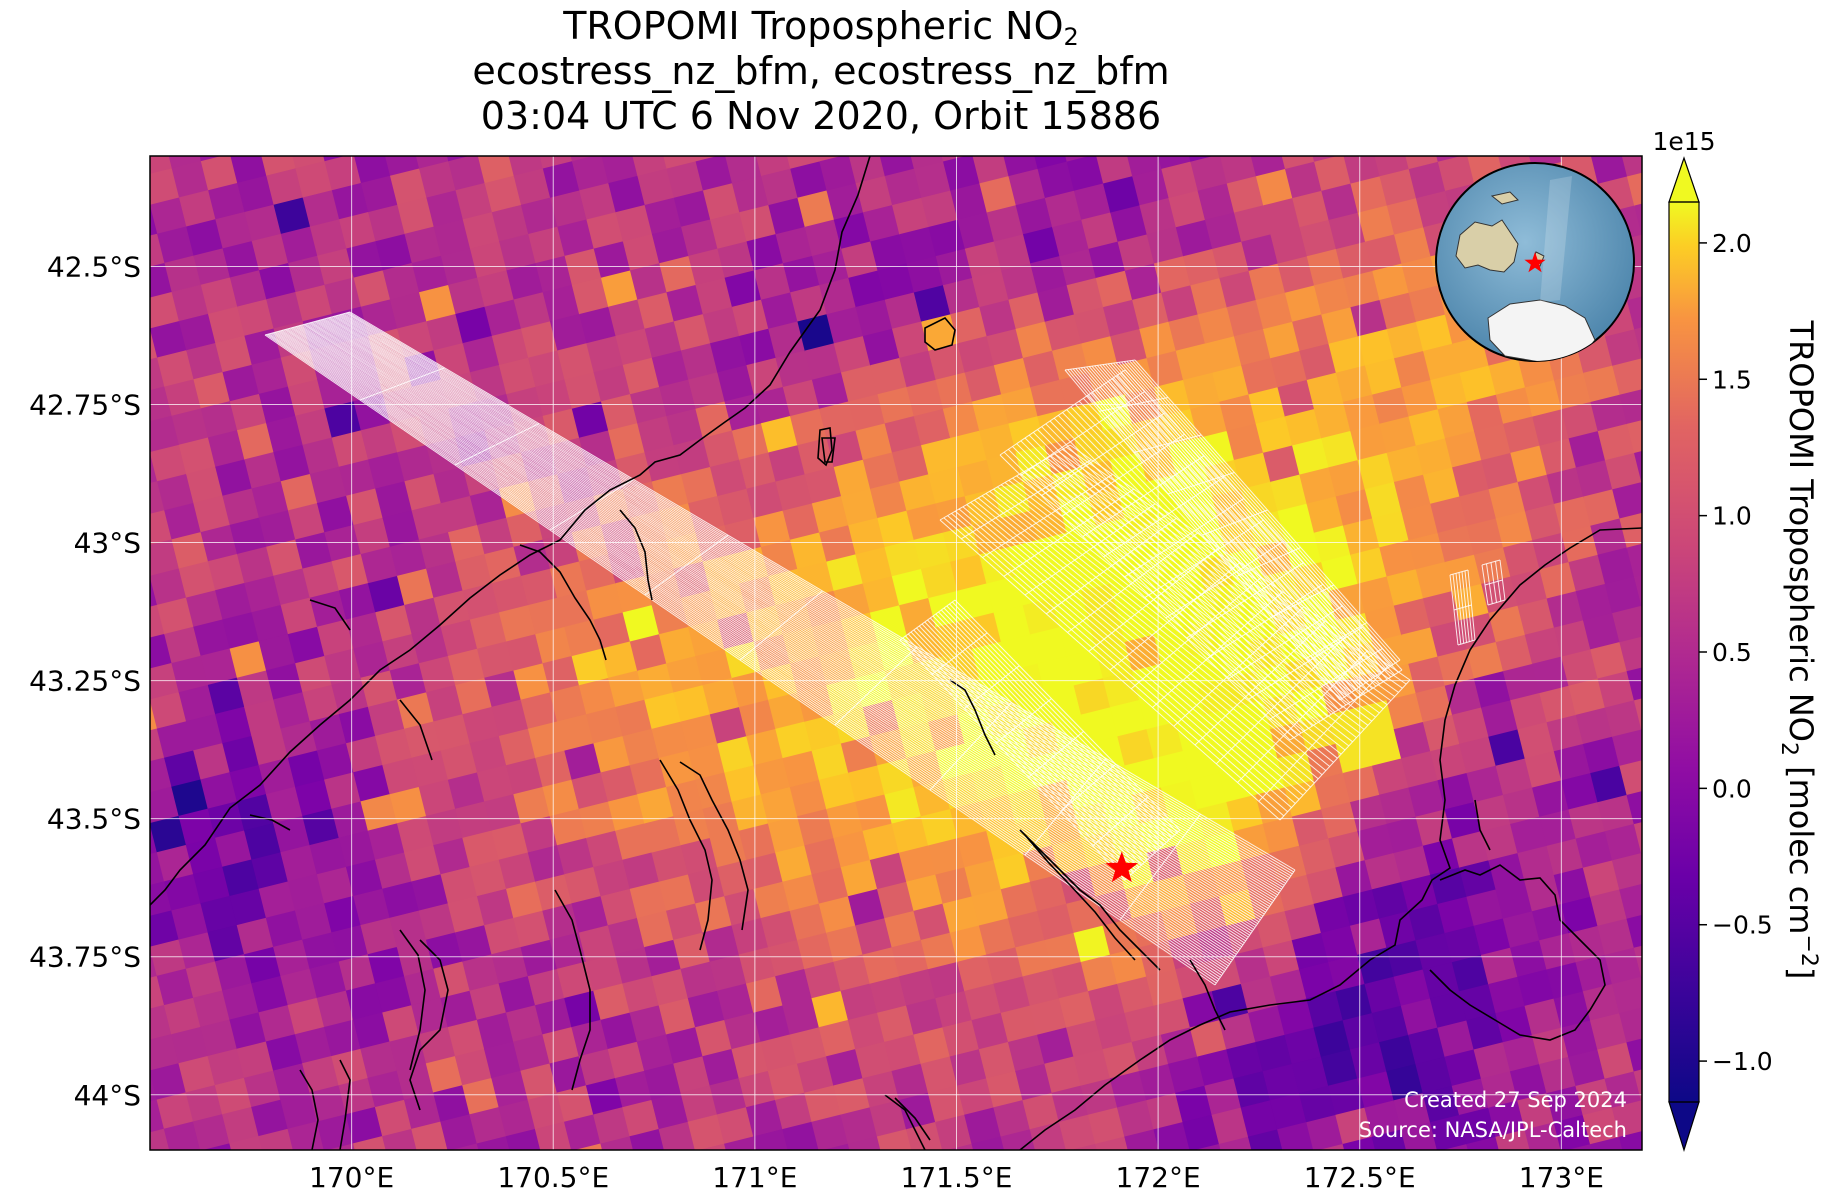 This screenshot has height=1197, width=1843. What do you see at coordinates (1684, 652) in the screenshot?
I see `colorbar-gradient` at bounding box center [1684, 652].